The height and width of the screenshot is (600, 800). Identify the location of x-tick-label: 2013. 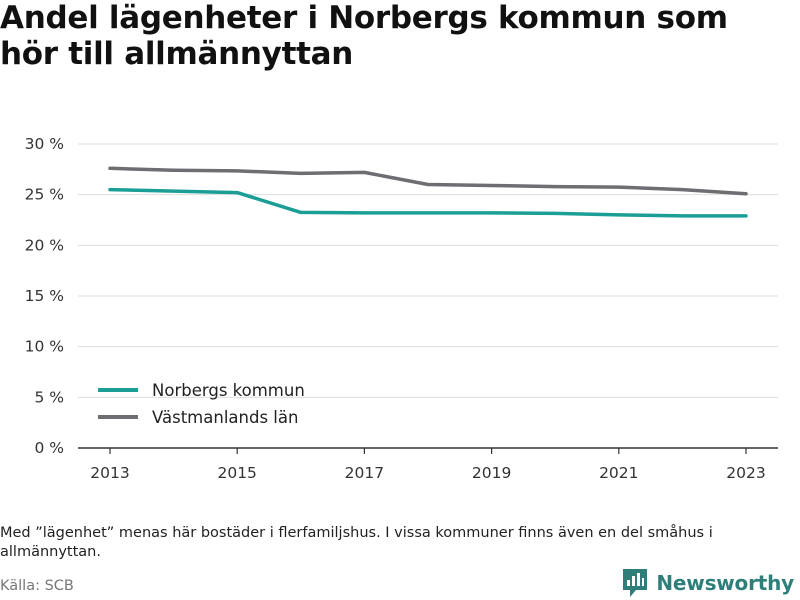
(109, 473).